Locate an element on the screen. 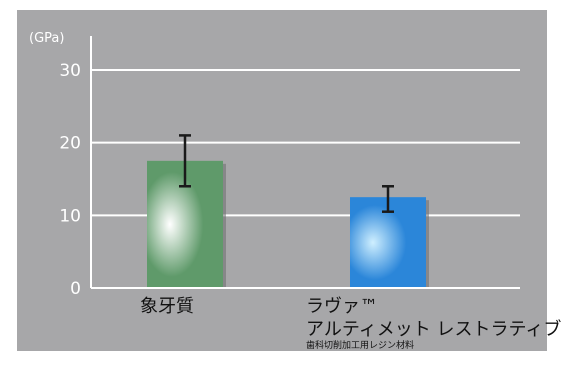 Image resolution: width=566 pixels, height=365 pixels. y-tick-30: 30 is located at coordinates (70, 71).